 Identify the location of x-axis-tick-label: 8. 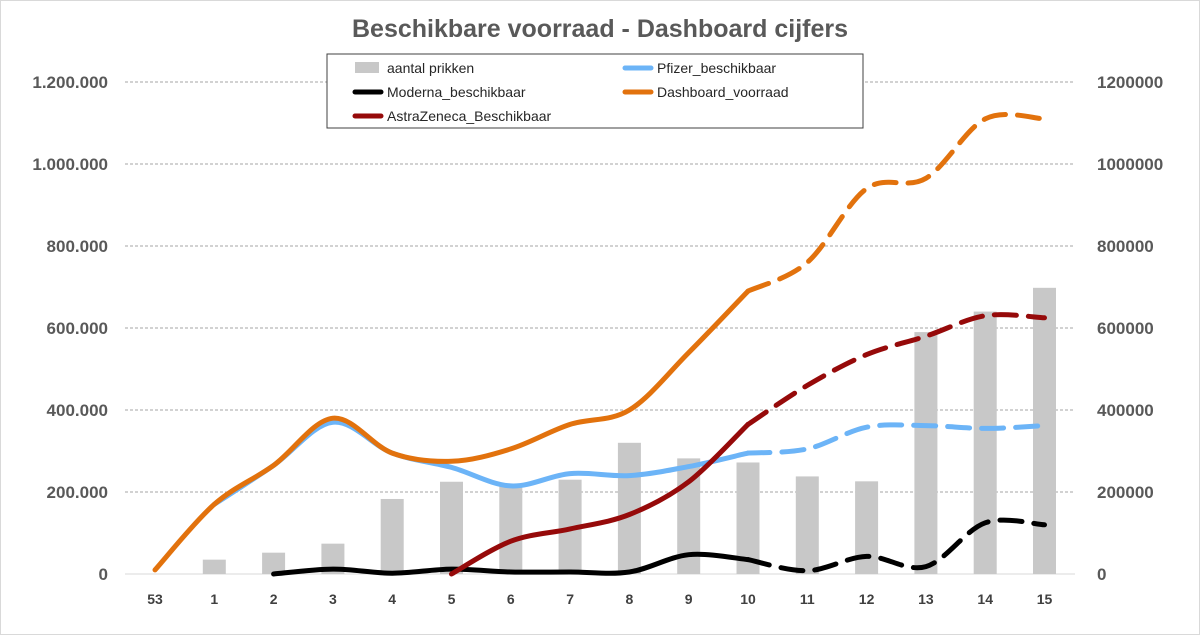
(630, 599).